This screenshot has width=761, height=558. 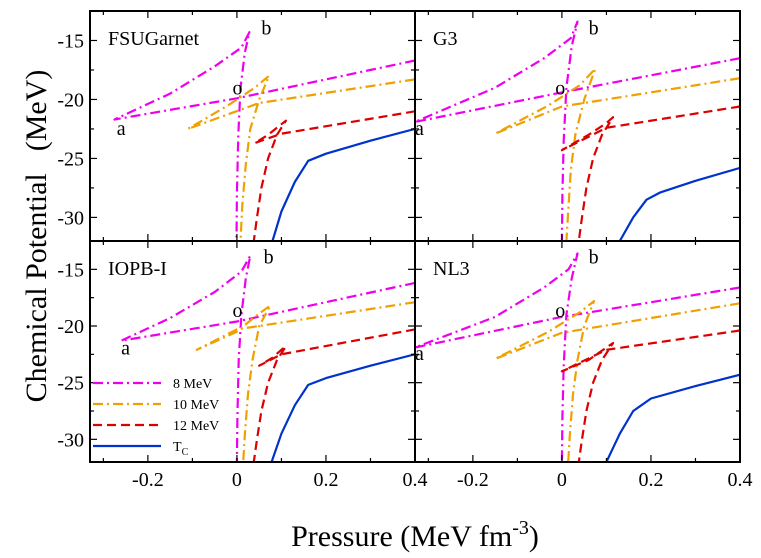 What do you see at coordinates (36, 111) in the screenshot?
I see `y-axis-title-unit: (MeV)` at bounding box center [36, 111].